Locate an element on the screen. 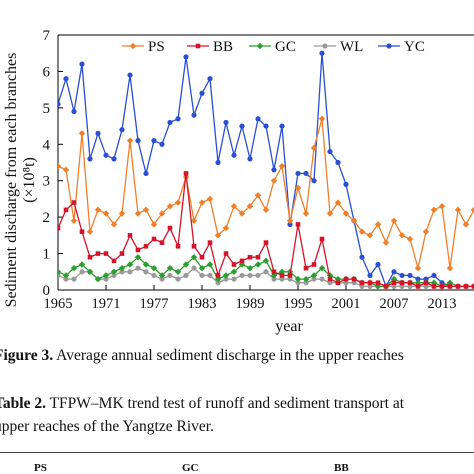 This screenshot has height=474, width=474. x-tick-label: 1983 is located at coordinates (202, 304).